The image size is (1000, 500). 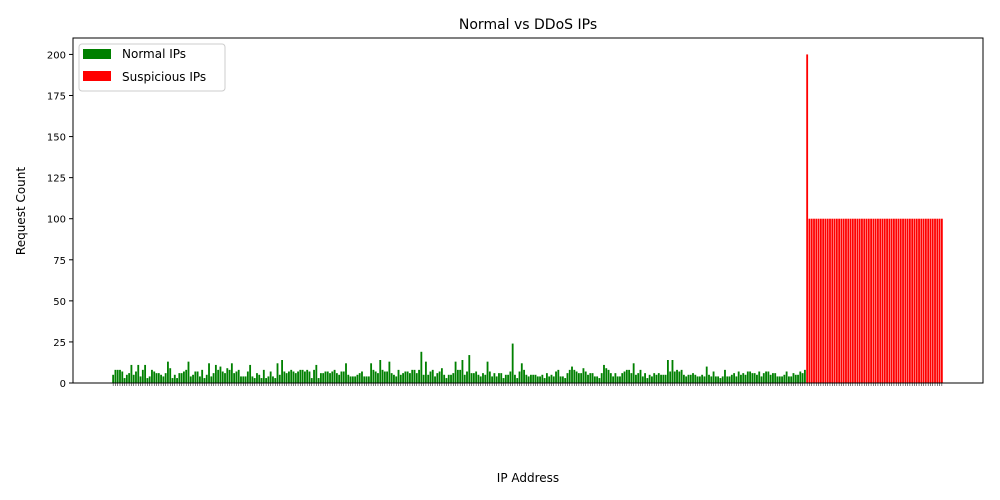 I want to click on y-axis: 0 25 50 75 100 125 150 175 200, so click(x=60, y=220).